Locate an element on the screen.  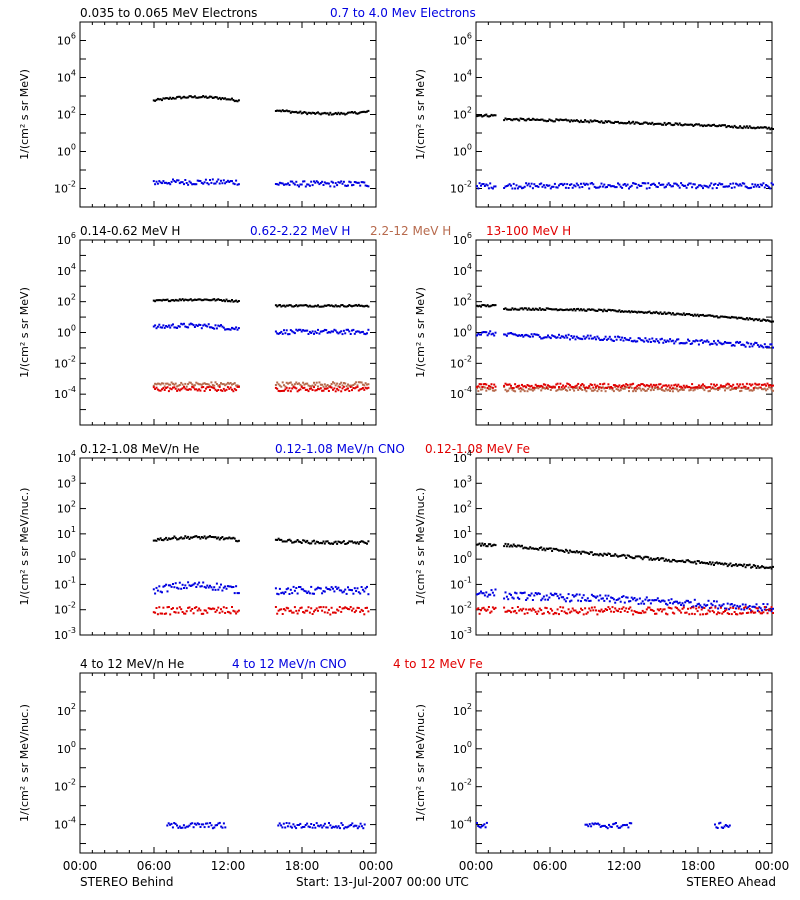
x-tick-label: 12:00 is located at coordinates (228, 866).